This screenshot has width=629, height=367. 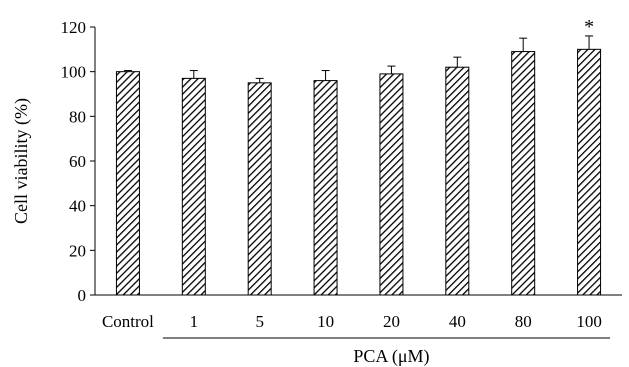 What do you see at coordinates (21, 161) in the screenshot?
I see `y-axis-title: Cell viability (%)` at bounding box center [21, 161].